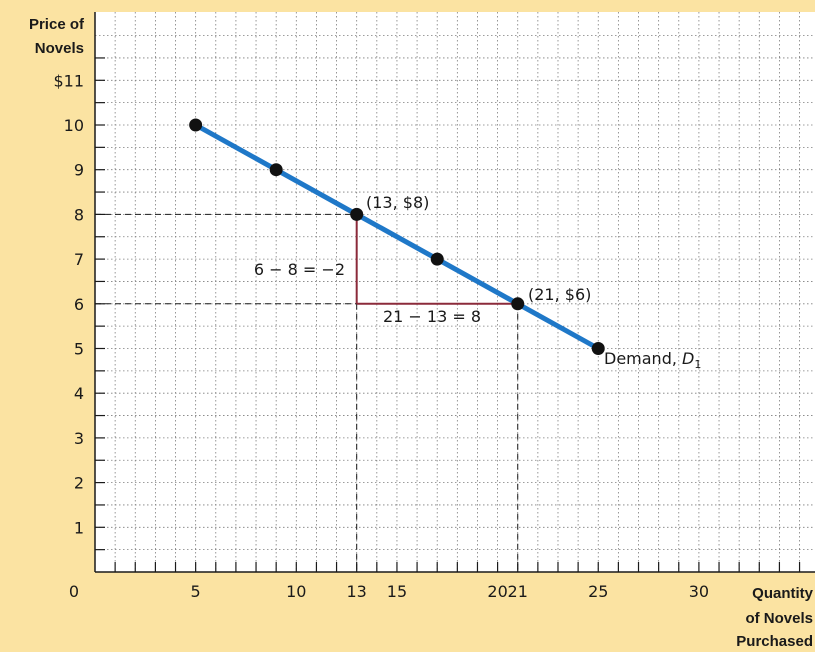 The width and height of the screenshot is (815, 652). Describe the element at coordinates (79, 170) in the screenshot. I see `y-tick-label: 9` at that location.